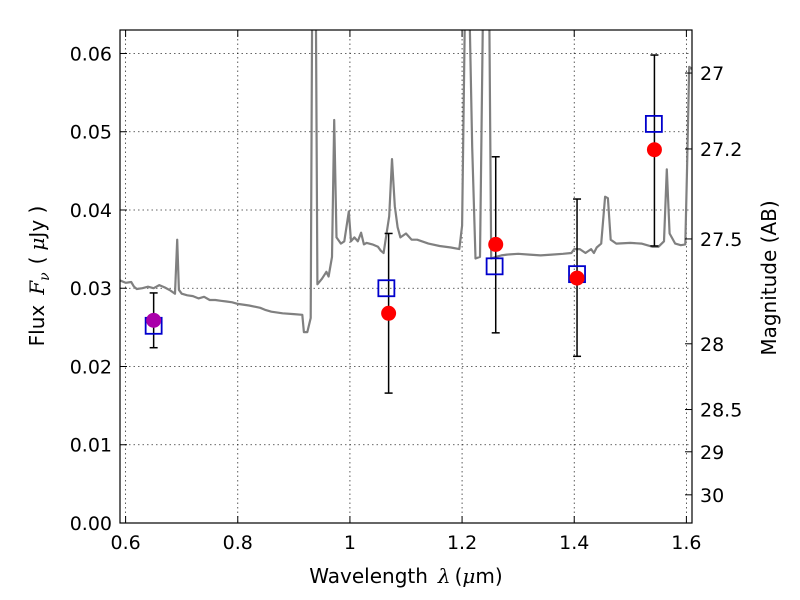  Describe the element at coordinates (91, 367) in the screenshot. I see `y-tick-label: 0.02` at that location.